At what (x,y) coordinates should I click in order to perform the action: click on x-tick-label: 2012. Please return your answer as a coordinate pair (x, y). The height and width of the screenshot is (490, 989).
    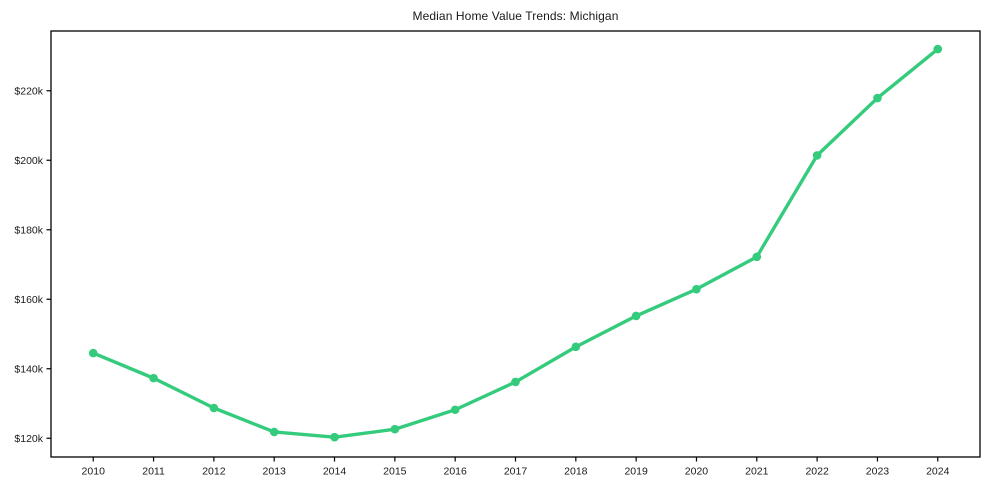
    Looking at the image, I should click on (214, 472).